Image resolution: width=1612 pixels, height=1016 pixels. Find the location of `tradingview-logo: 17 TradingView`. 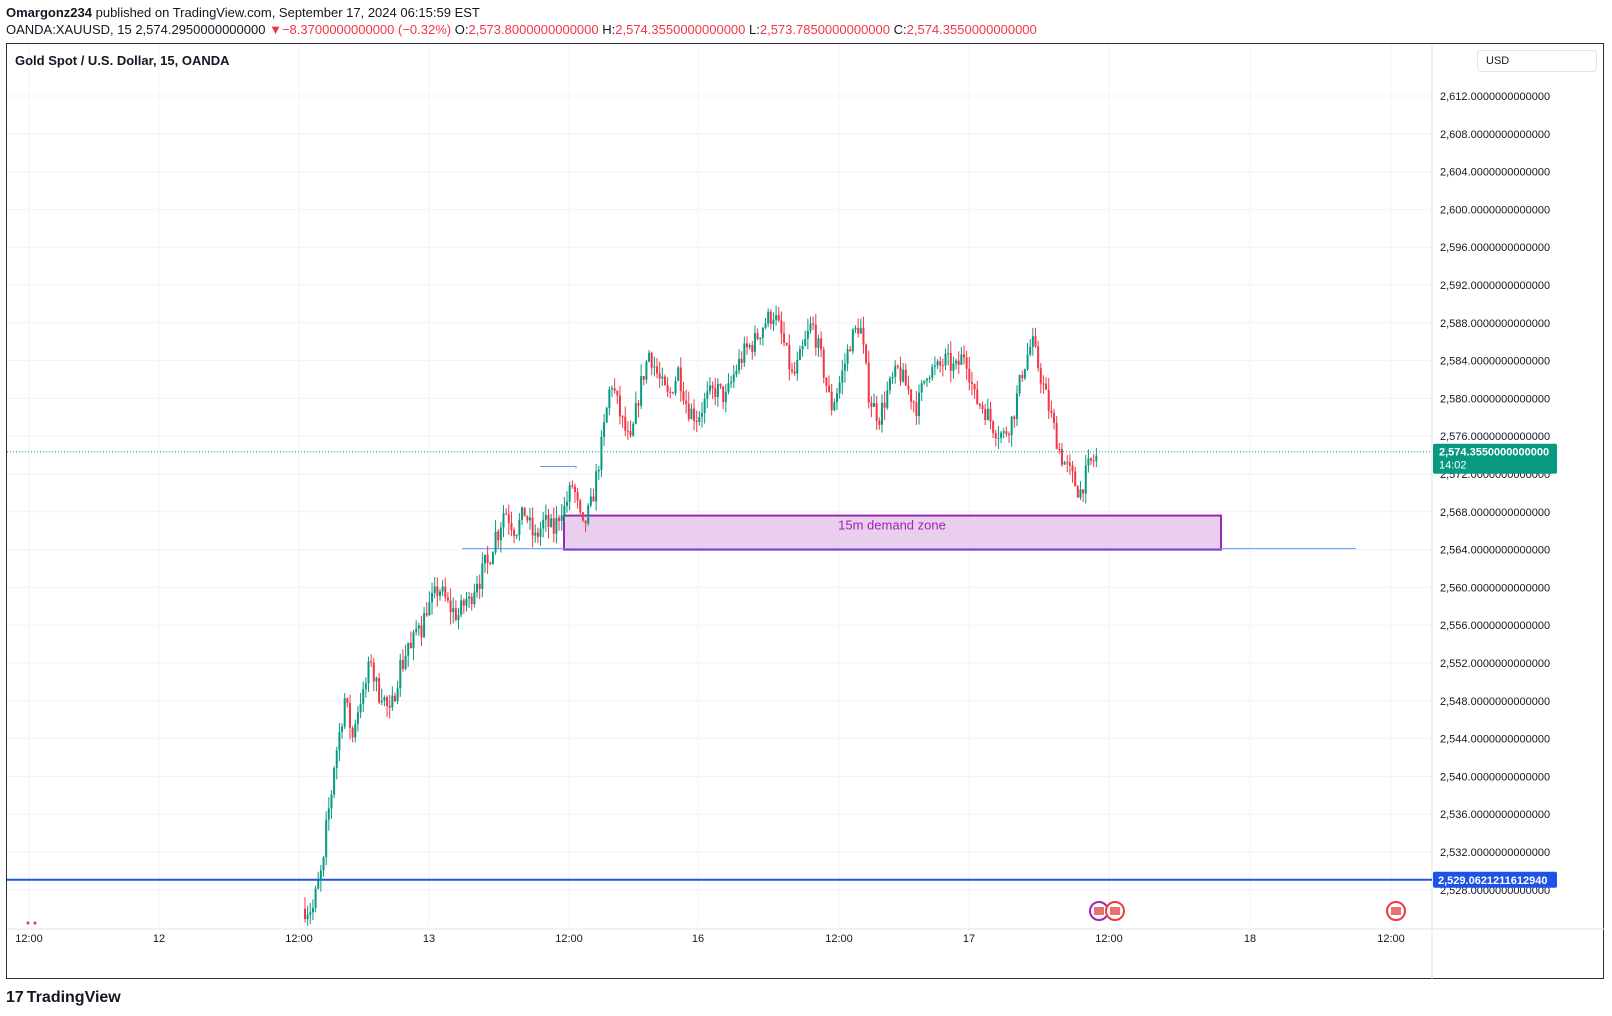

tradingview-logo: 17 TradingView is located at coordinates (63, 998).